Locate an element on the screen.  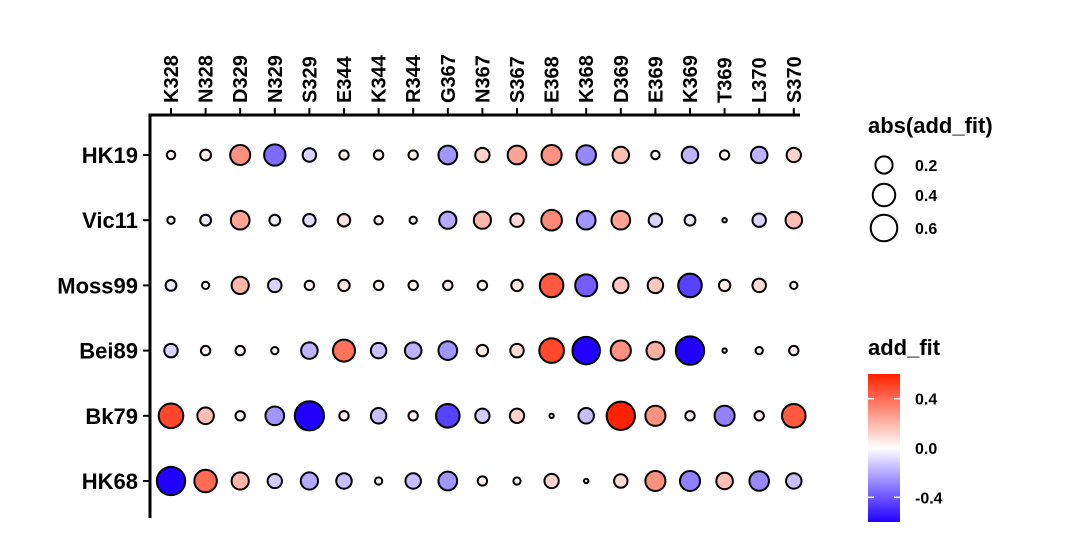
row-label: HK19 is located at coordinates (110, 155).